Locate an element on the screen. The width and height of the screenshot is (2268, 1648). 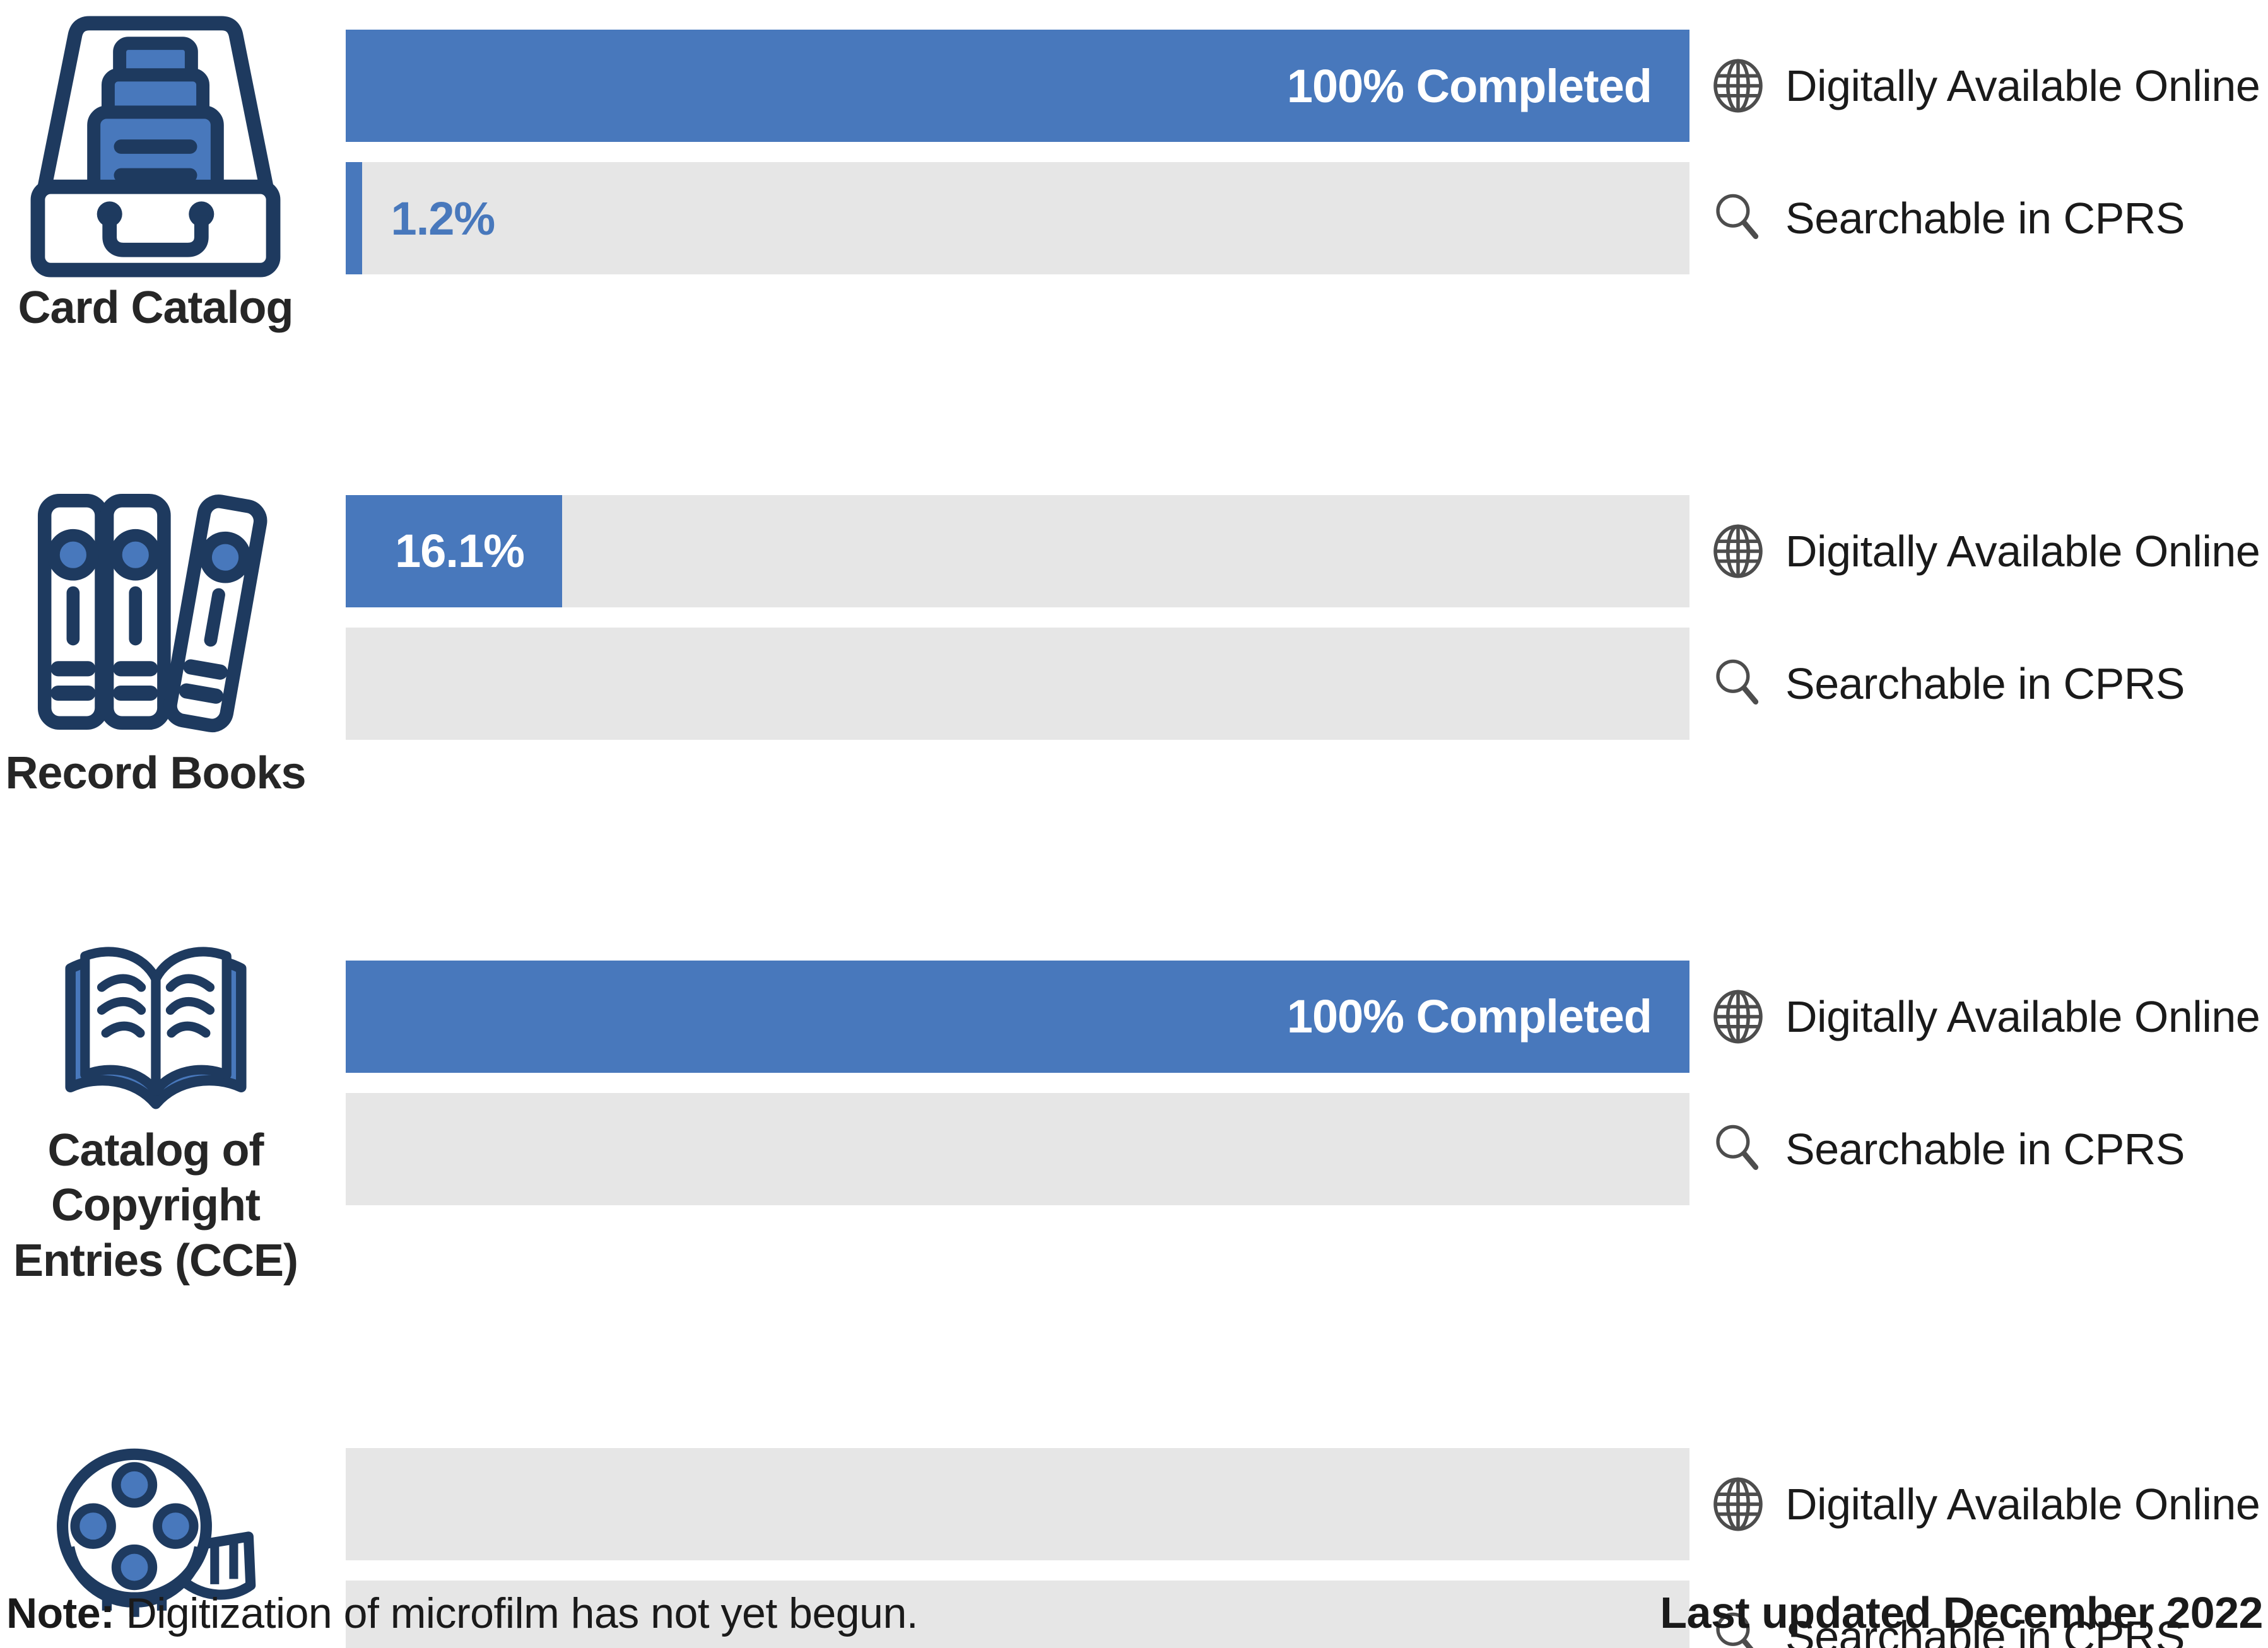
category-row: Microfilm Digitally Available Online is located at coordinates (1130, 1548).